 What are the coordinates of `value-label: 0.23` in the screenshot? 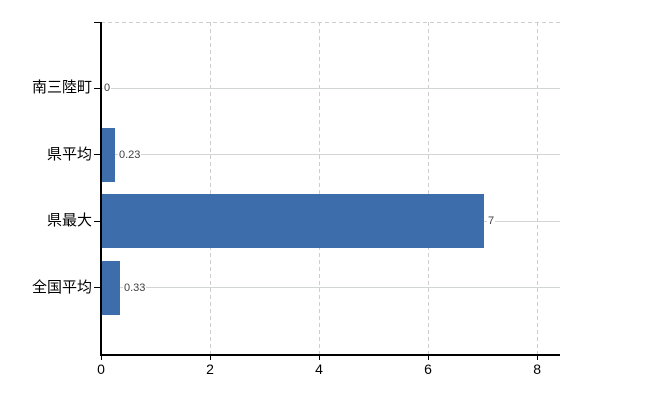 It's located at (130, 155).